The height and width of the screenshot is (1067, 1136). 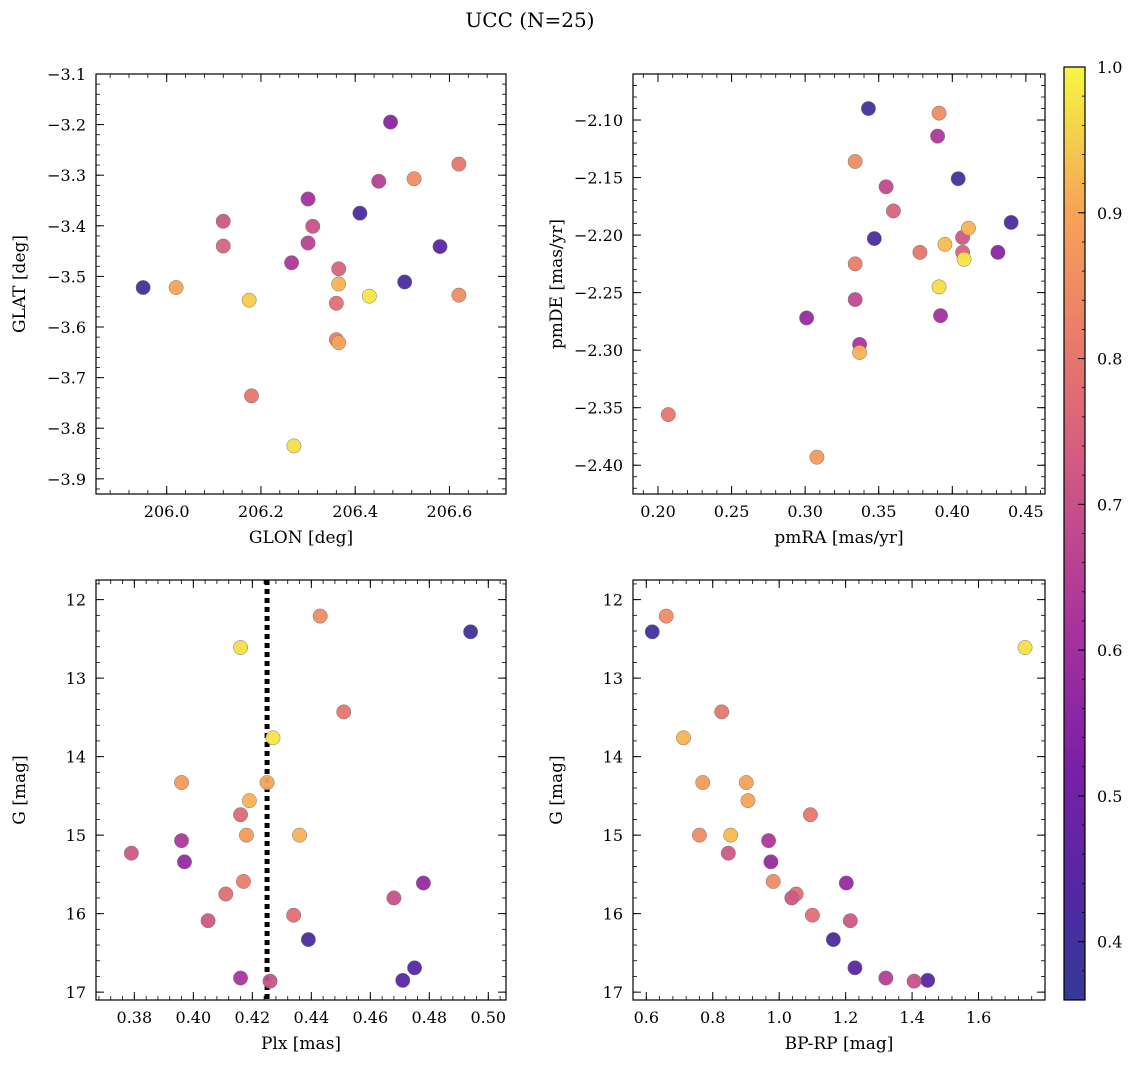 I want to click on x-axis-label: Plx [mas], so click(x=301, y=1044).